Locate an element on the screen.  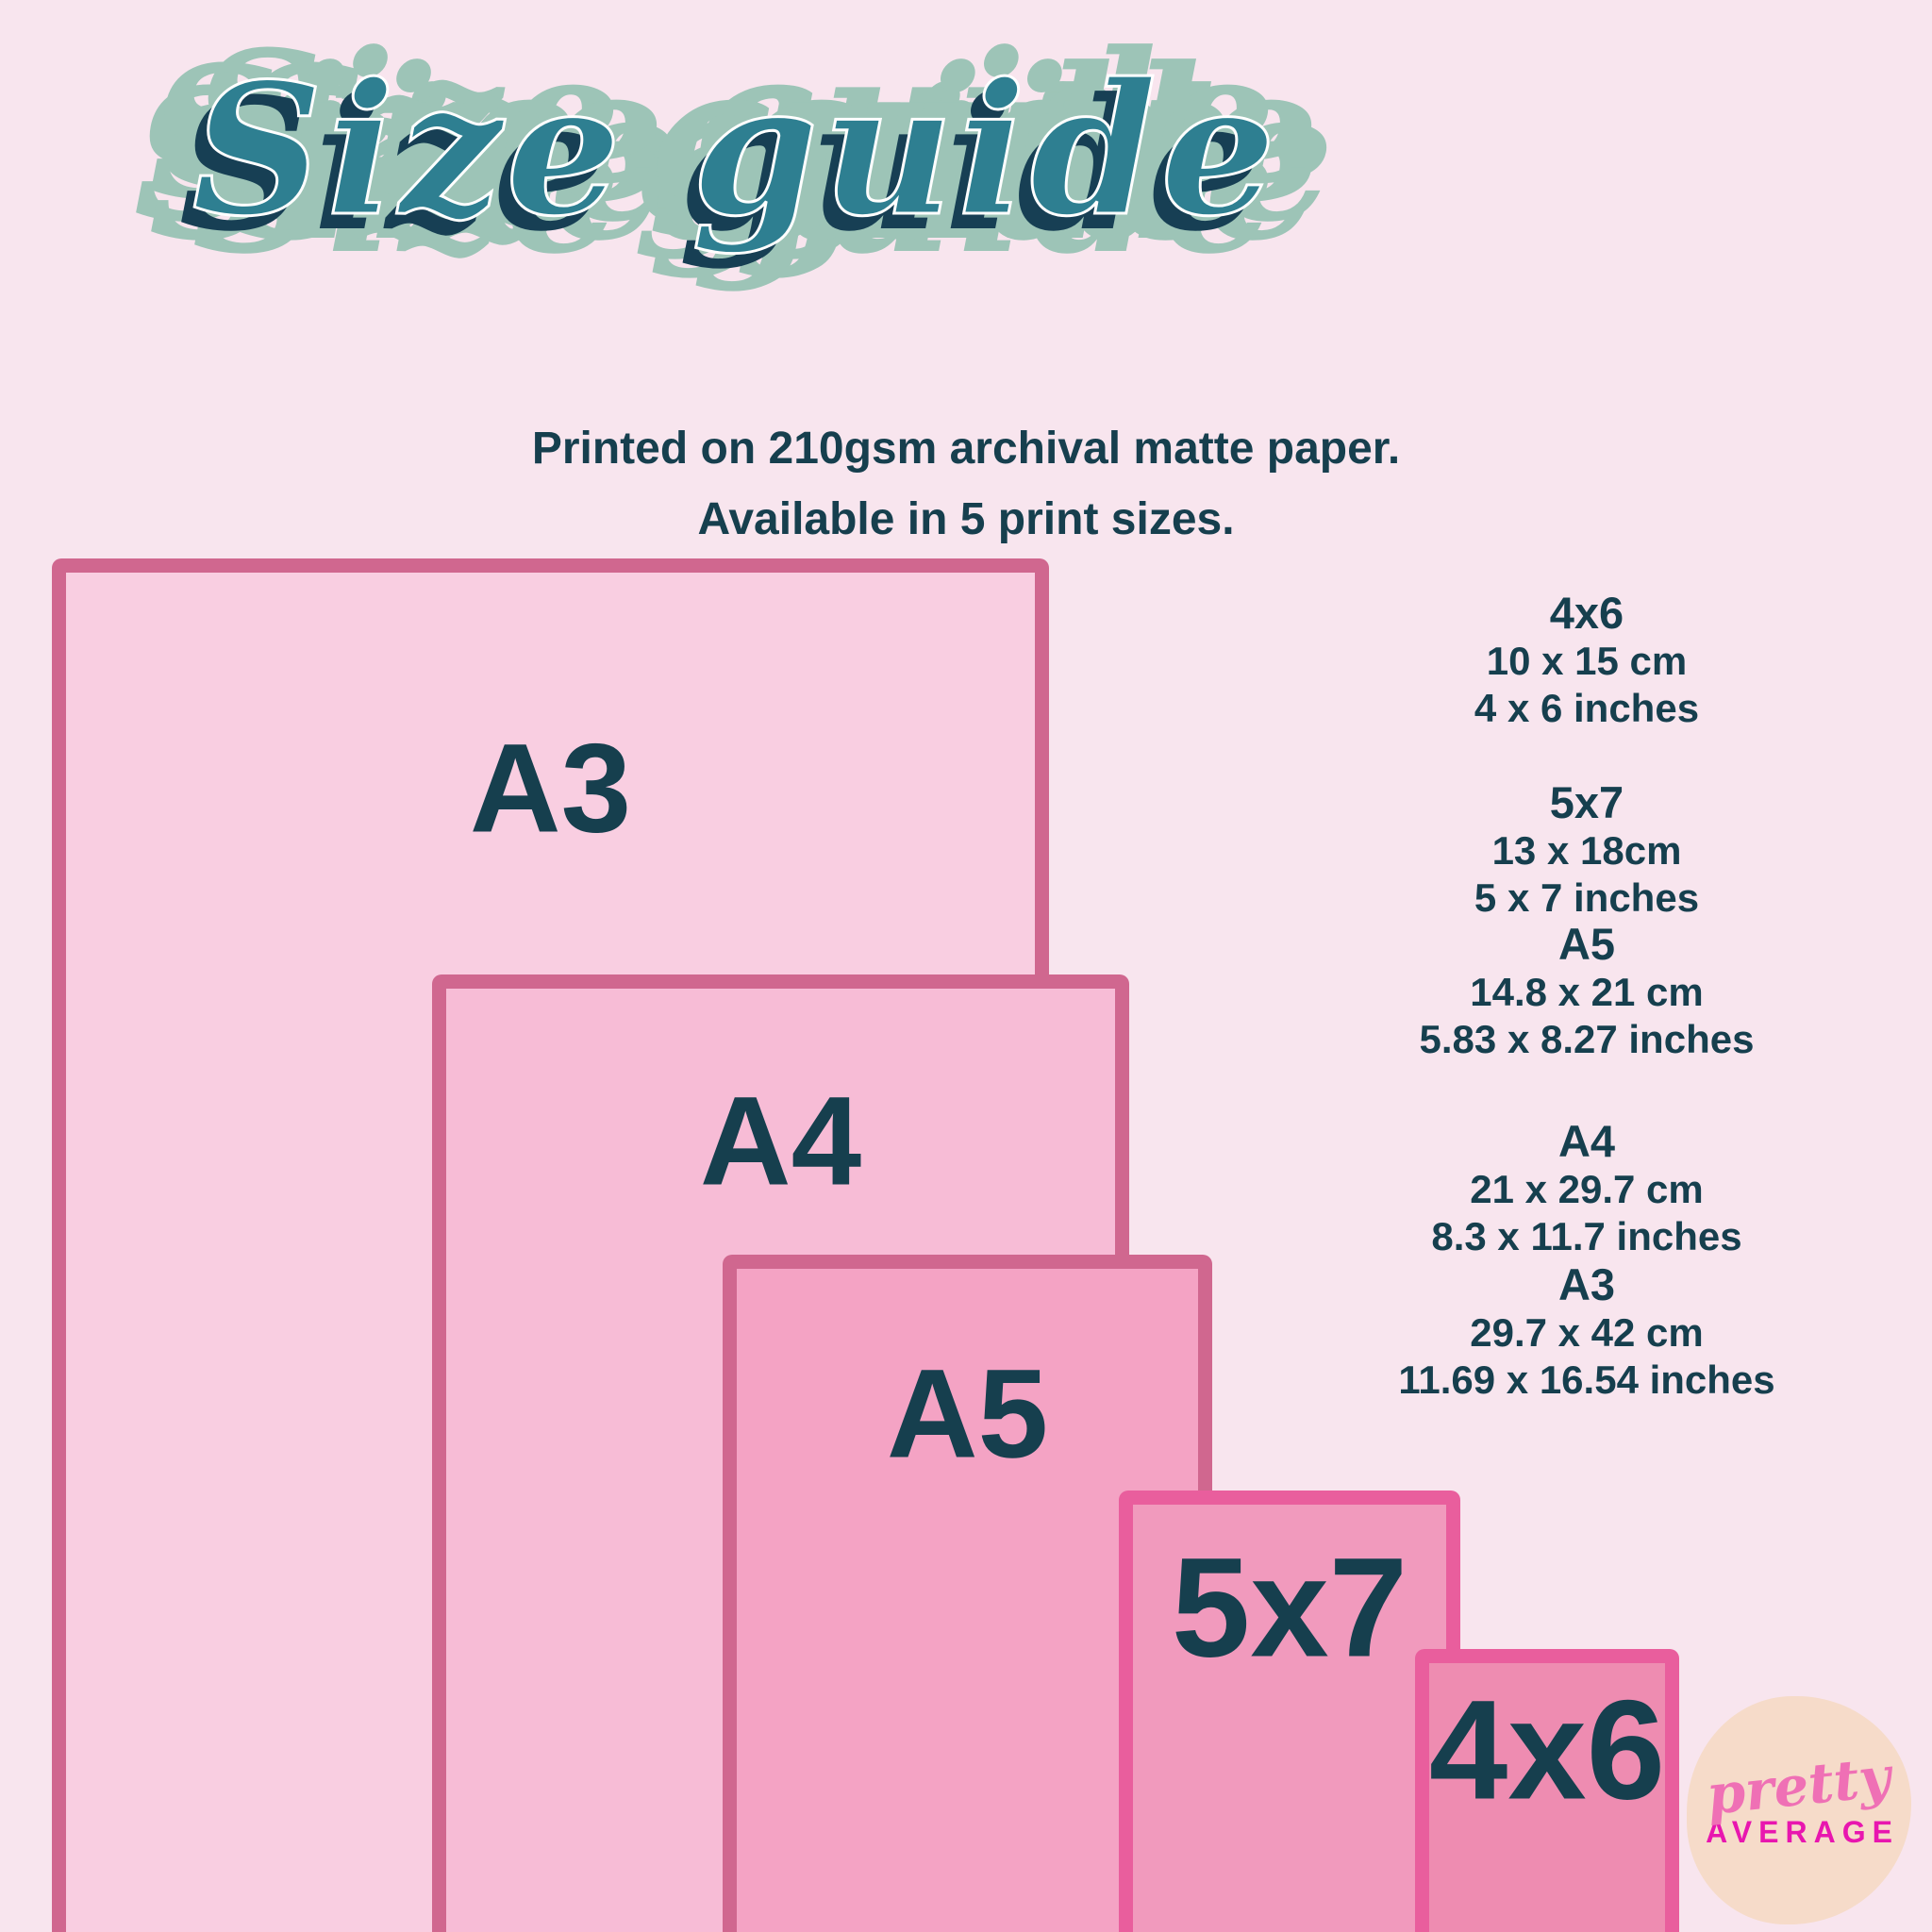
size-spec-name: 4x6 is located at coordinates (1586, 613).